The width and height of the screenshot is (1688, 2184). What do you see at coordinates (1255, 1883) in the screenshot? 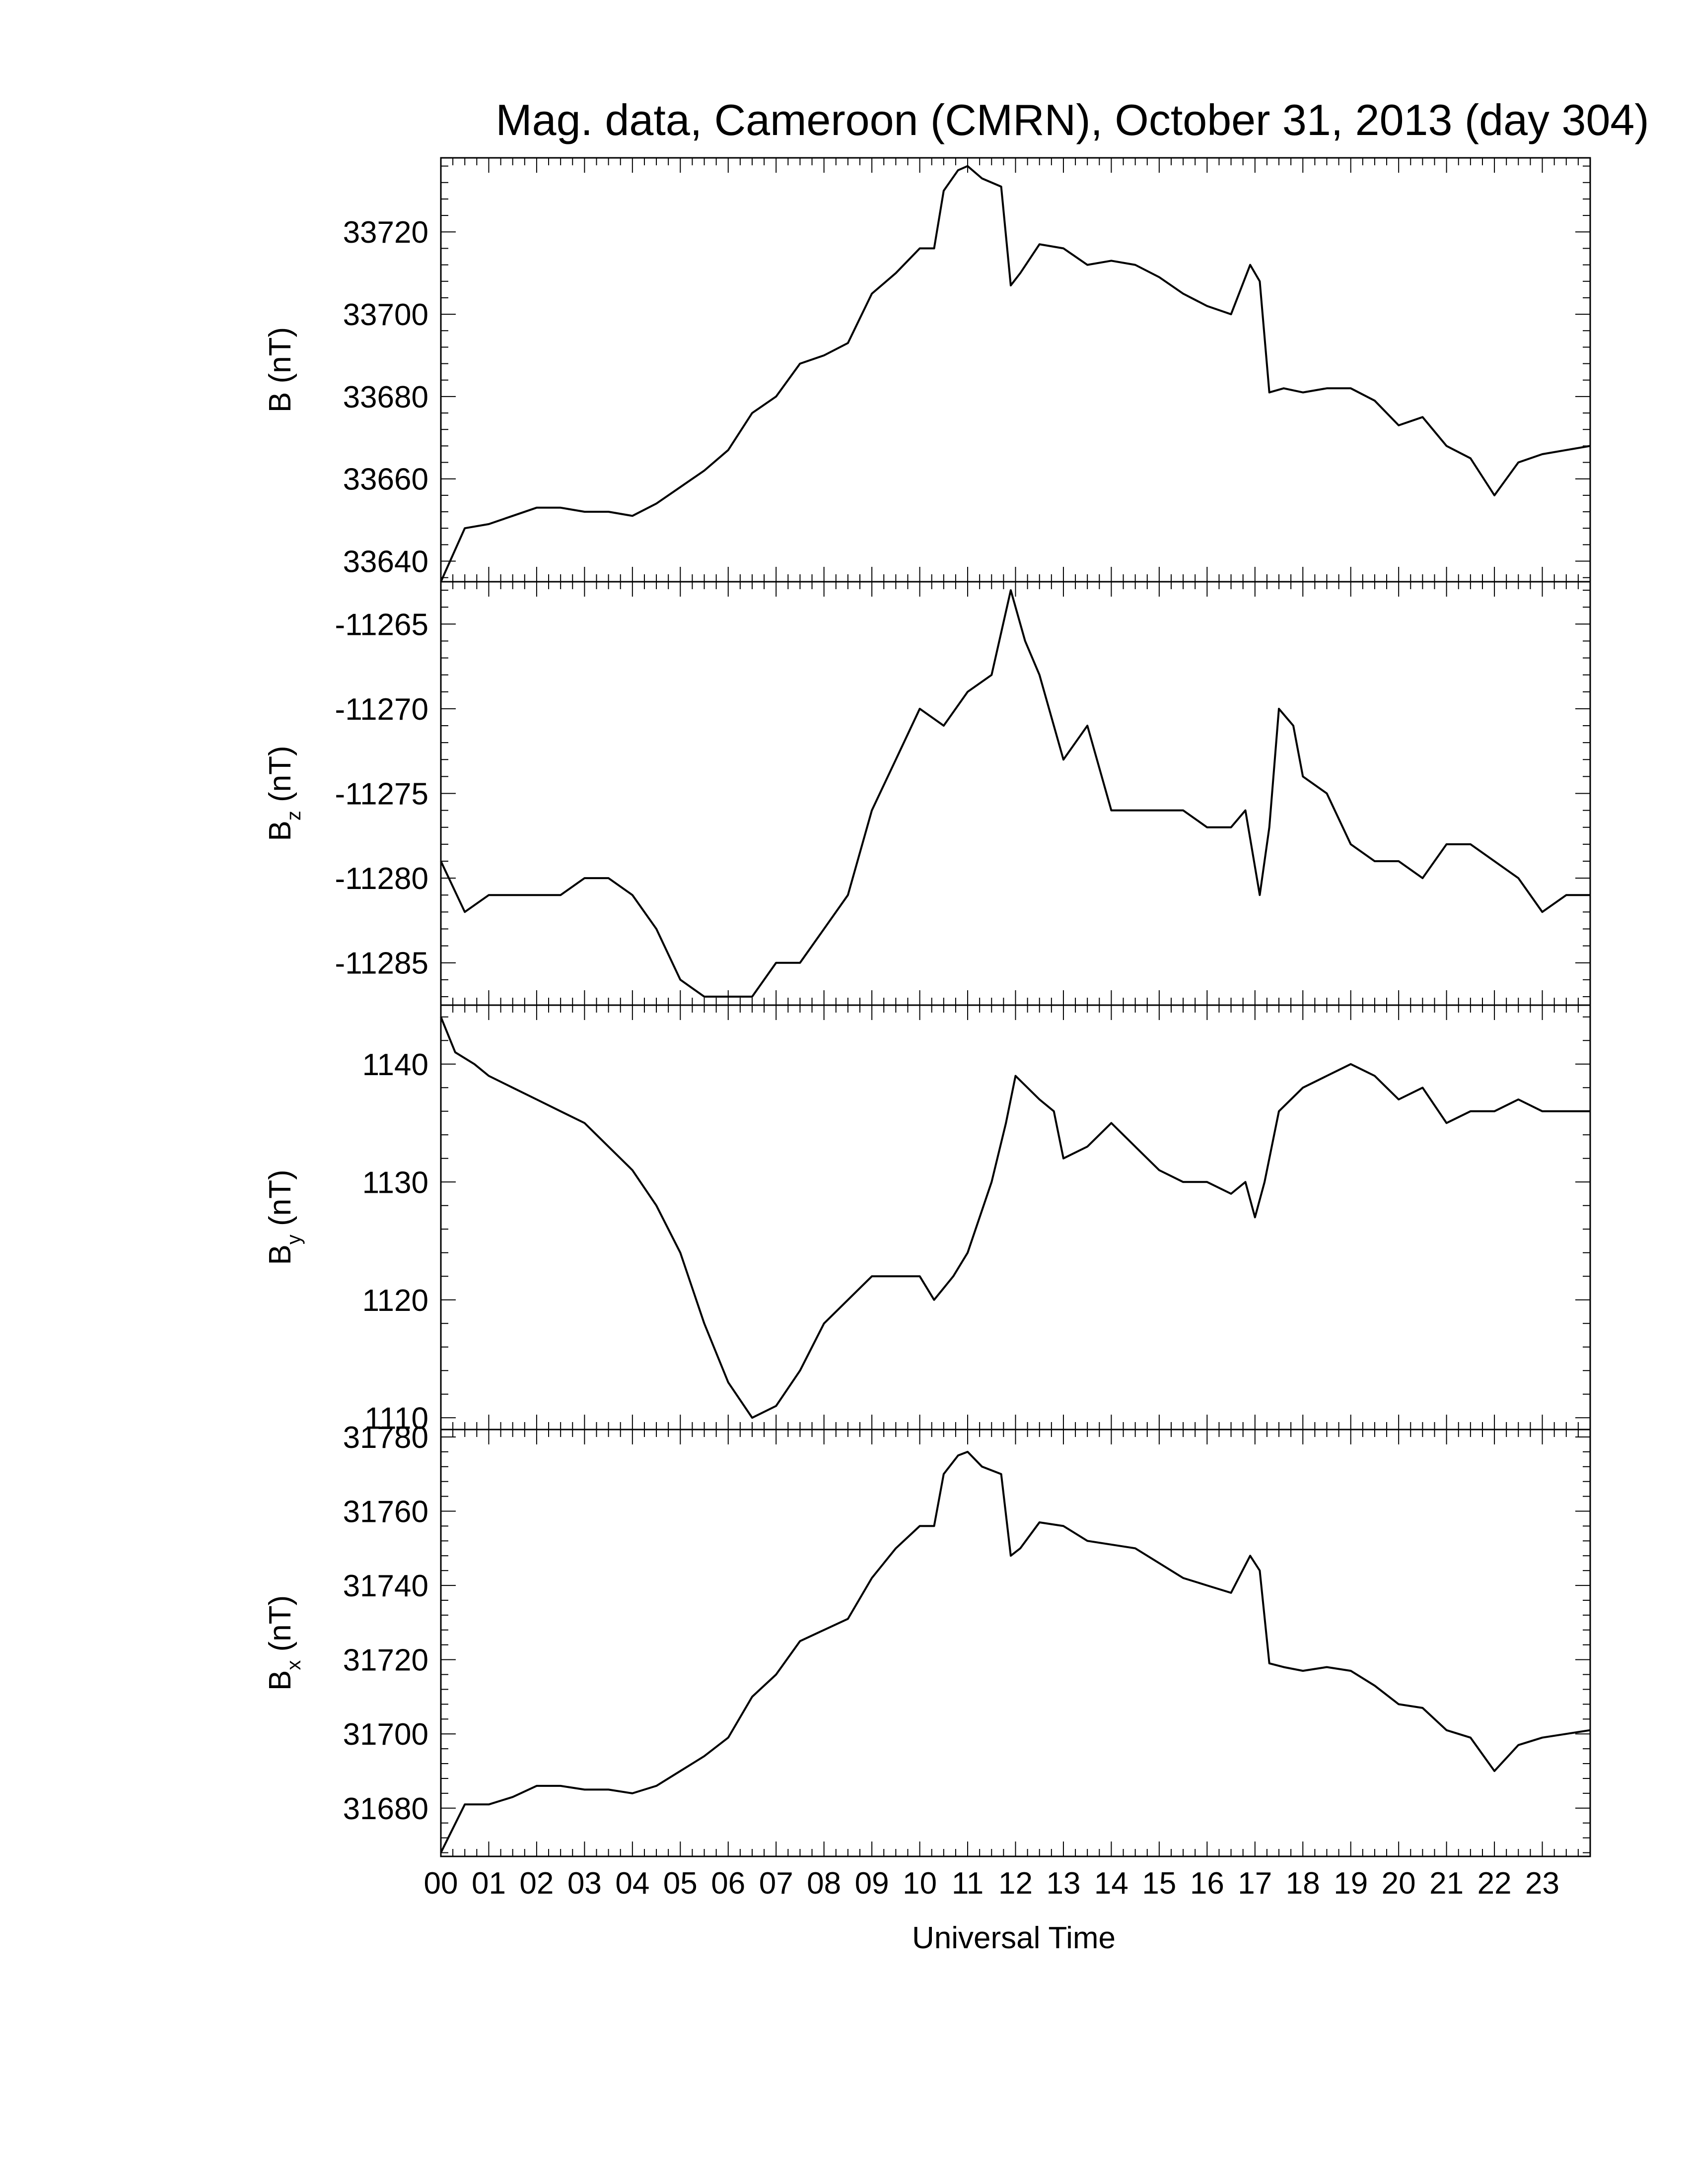
I see `x-tick-label: 17` at bounding box center [1255, 1883].